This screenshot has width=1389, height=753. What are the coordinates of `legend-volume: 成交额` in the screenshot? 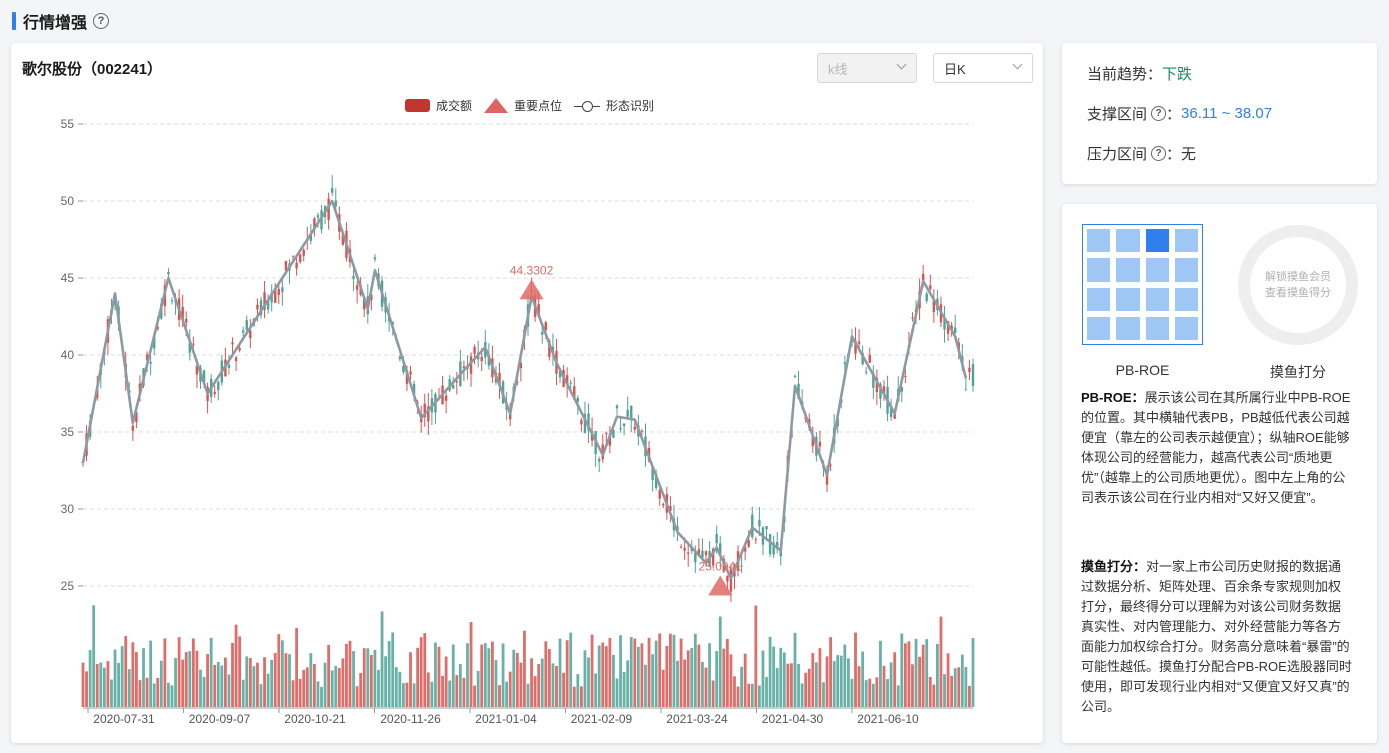 It's located at (438, 105).